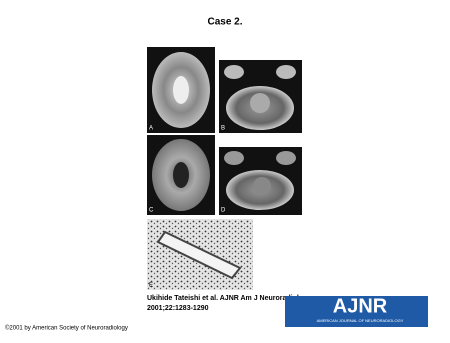 Image resolution: width=450 pixels, height=343 pixels. What do you see at coordinates (360, 320) in the screenshot?
I see `logo-subtitle: AMERICAN JOURNAL OF NEURORADIOLOGY` at bounding box center [360, 320].